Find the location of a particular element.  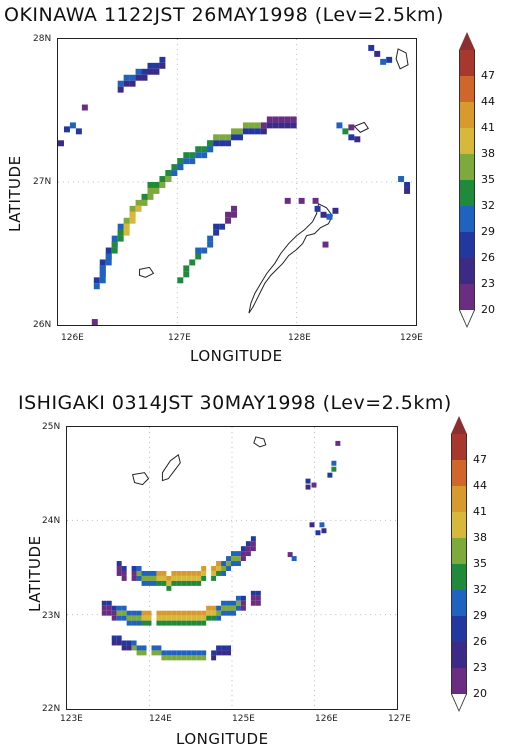

colorbar-label: 44 is located at coordinates (480, 485).